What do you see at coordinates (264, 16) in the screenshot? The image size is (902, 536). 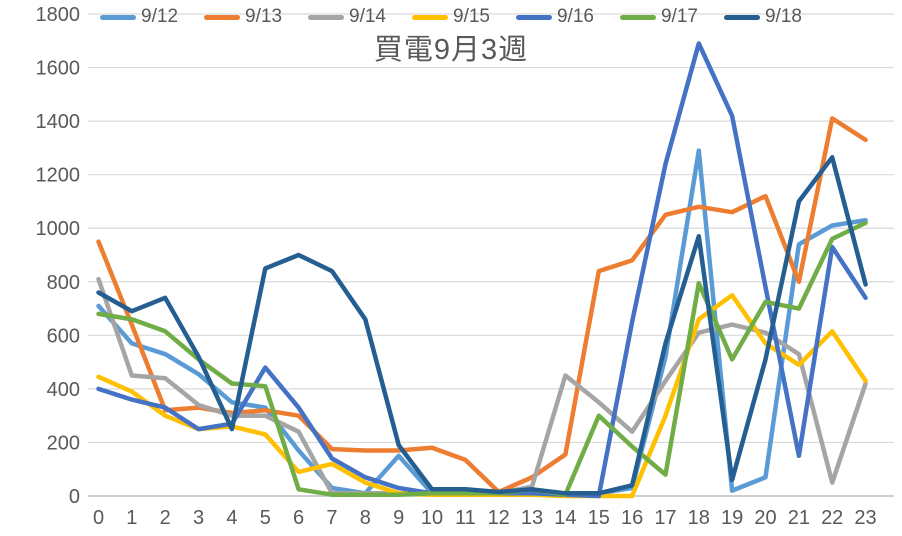 I see `legend-label: 9/13` at bounding box center [264, 16].